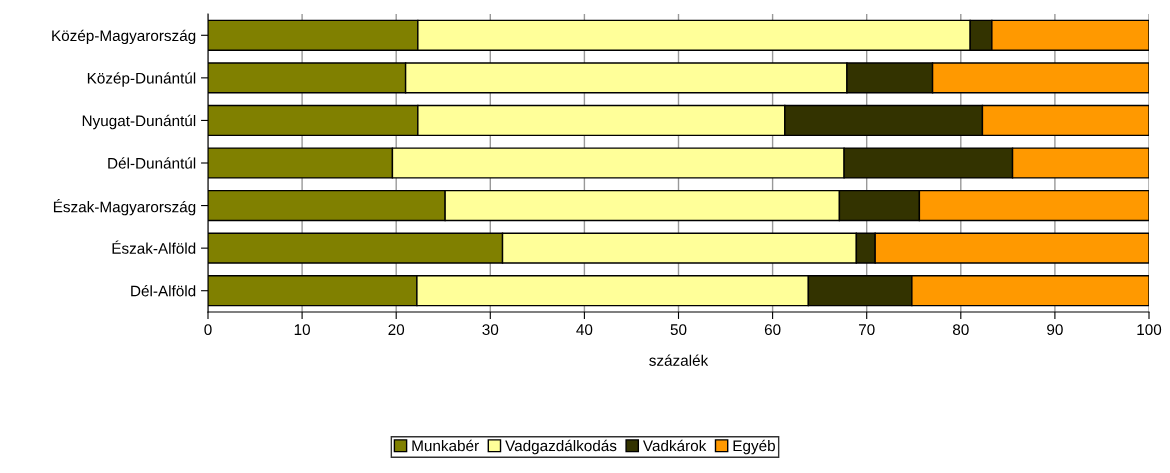  I want to click on x-tick-label: 50, so click(678, 330).